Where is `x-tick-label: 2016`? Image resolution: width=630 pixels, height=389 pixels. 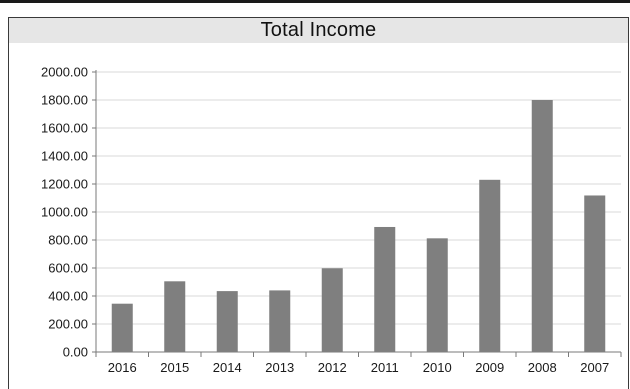 x-tick-label: 2016 is located at coordinates (122, 367).